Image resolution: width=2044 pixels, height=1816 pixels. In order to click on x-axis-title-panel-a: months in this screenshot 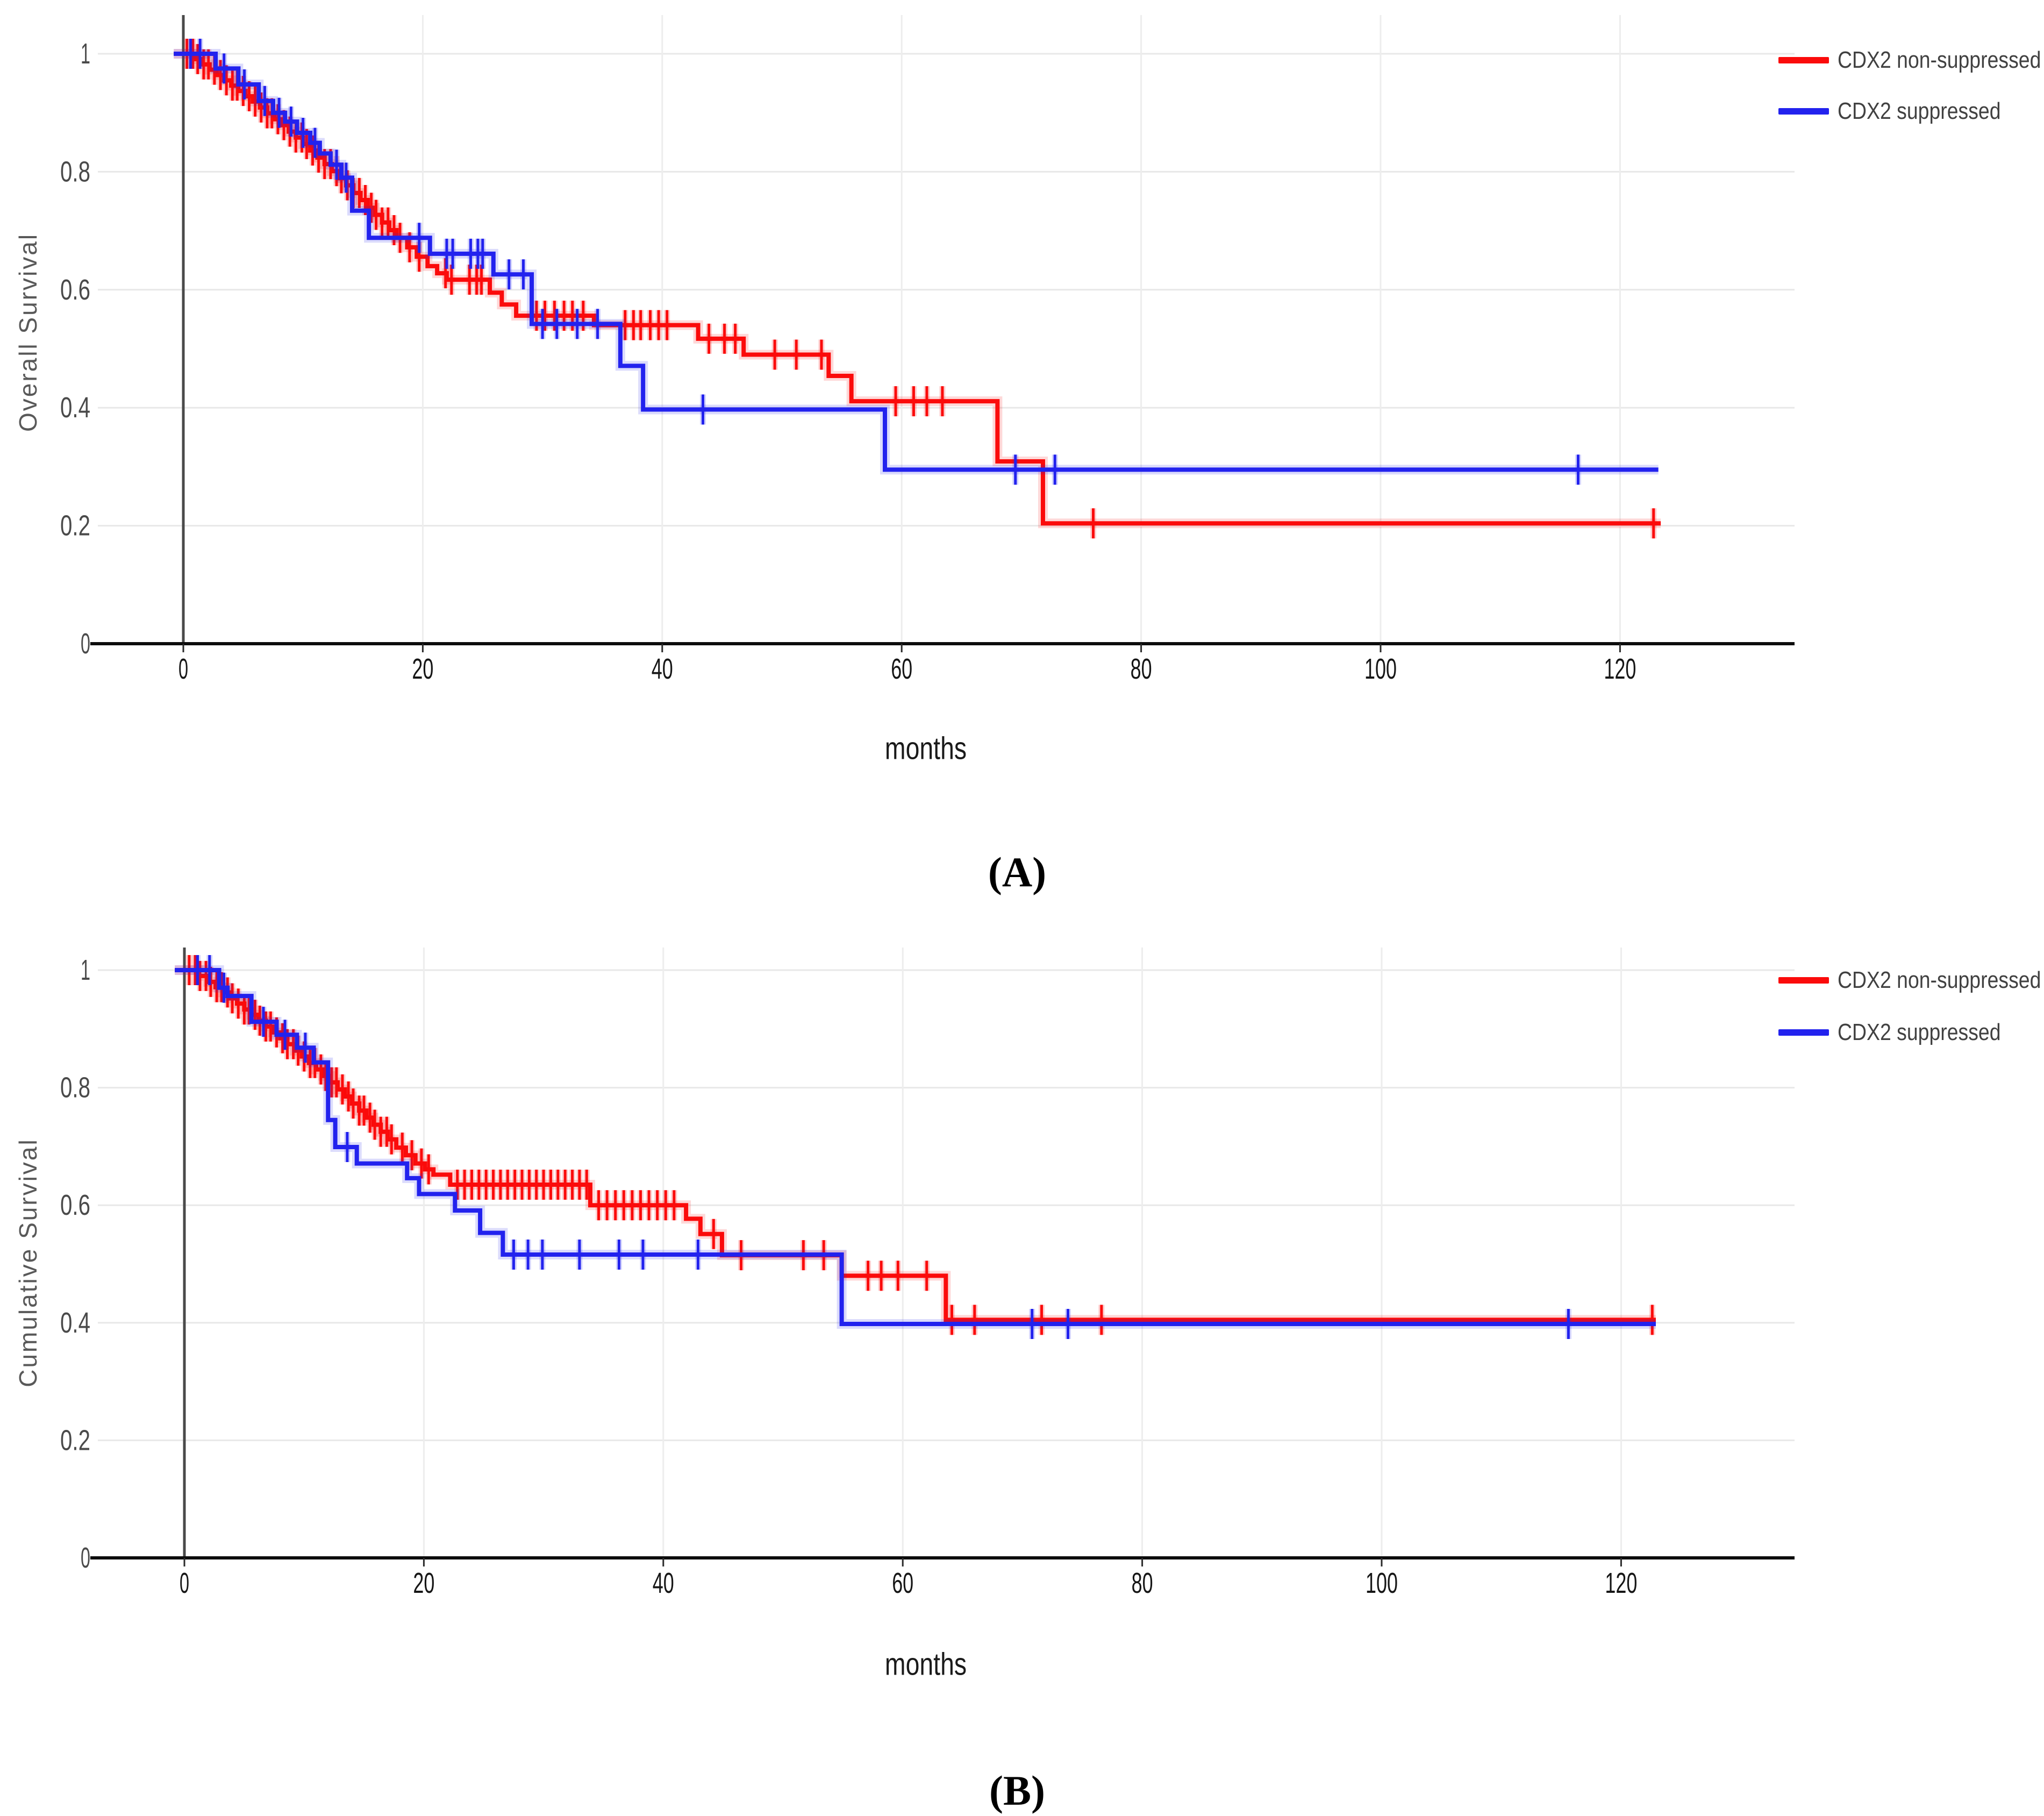, I will do `click(925, 748)`.